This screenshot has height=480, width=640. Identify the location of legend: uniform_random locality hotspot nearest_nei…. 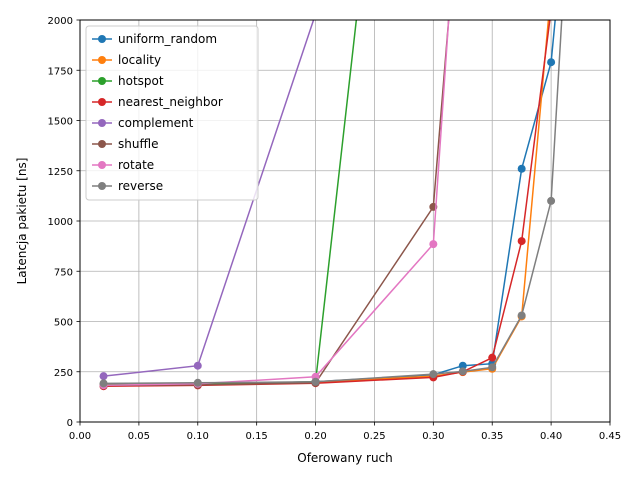
(172, 113).